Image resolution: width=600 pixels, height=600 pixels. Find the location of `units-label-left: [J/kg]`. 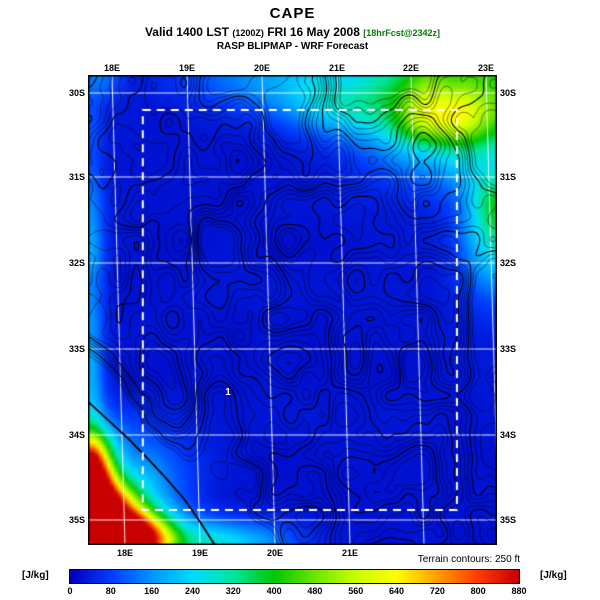

units-label-left: [J/kg] is located at coordinates (35, 575).